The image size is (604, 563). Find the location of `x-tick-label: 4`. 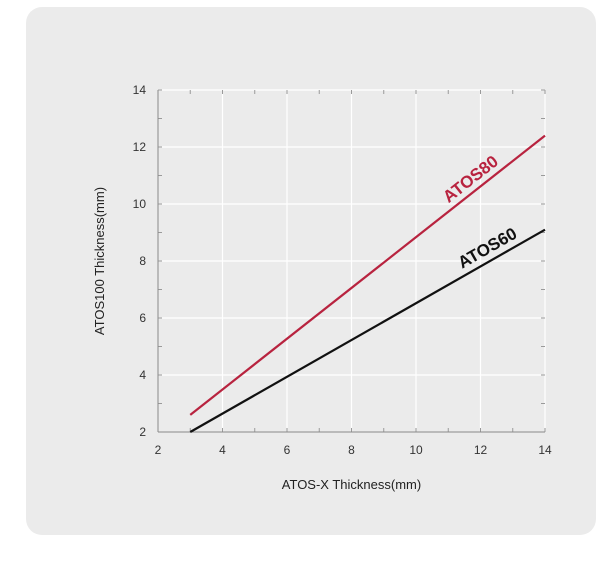

x-tick-label: 4 is located at coordinates (222, 450).